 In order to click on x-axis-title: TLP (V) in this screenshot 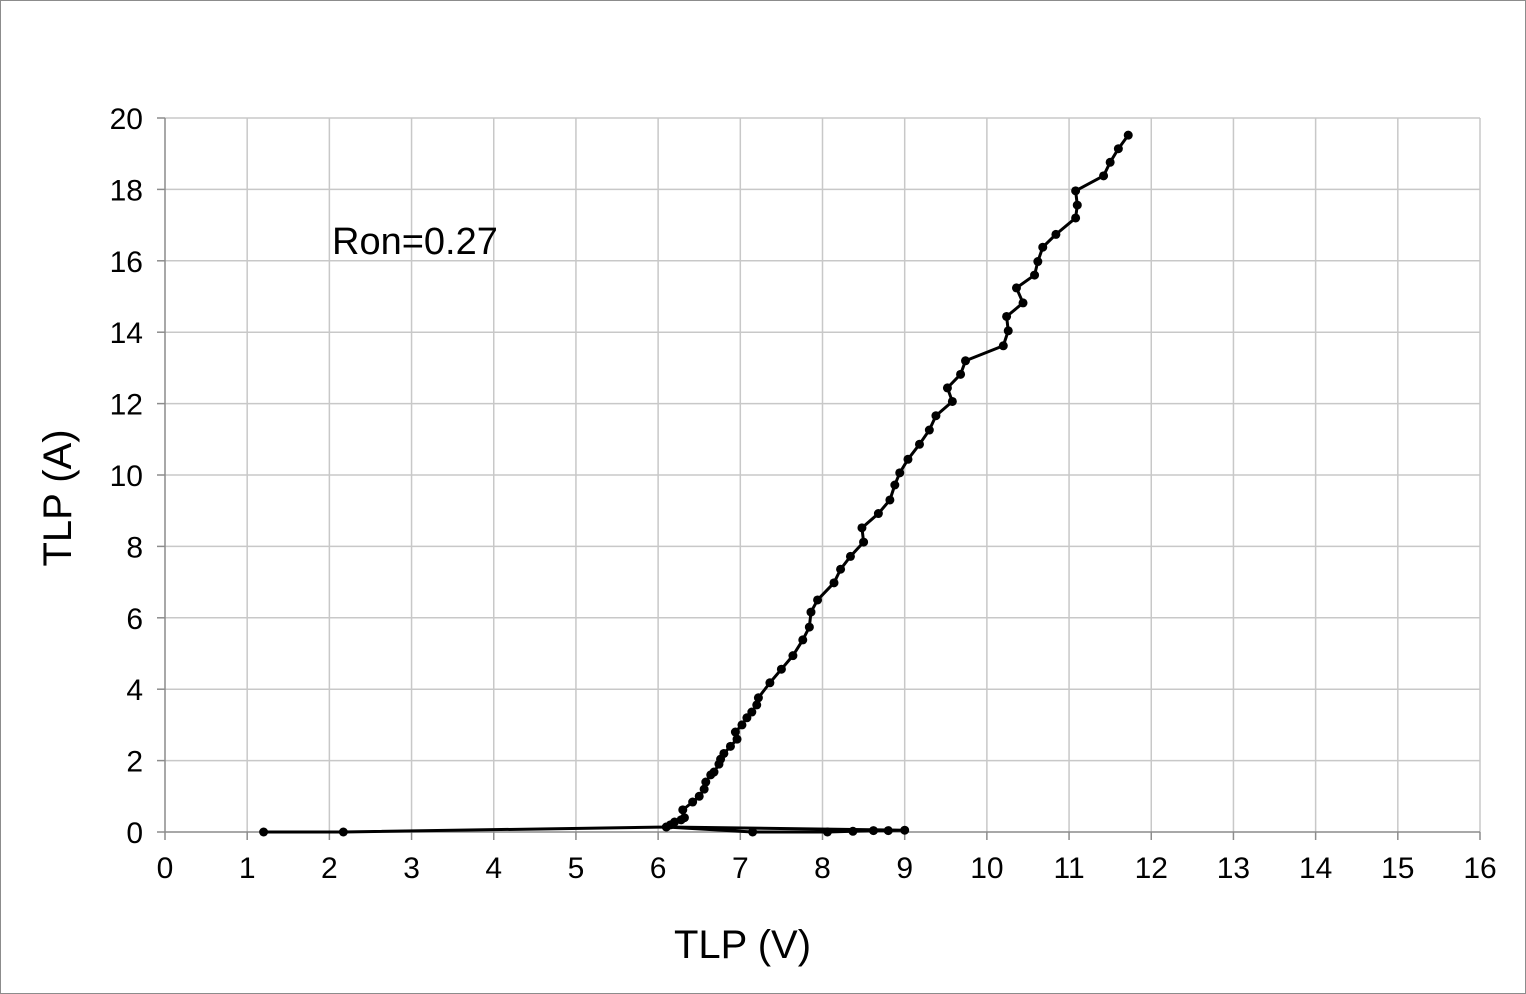, I will do `click(742, 945)`.